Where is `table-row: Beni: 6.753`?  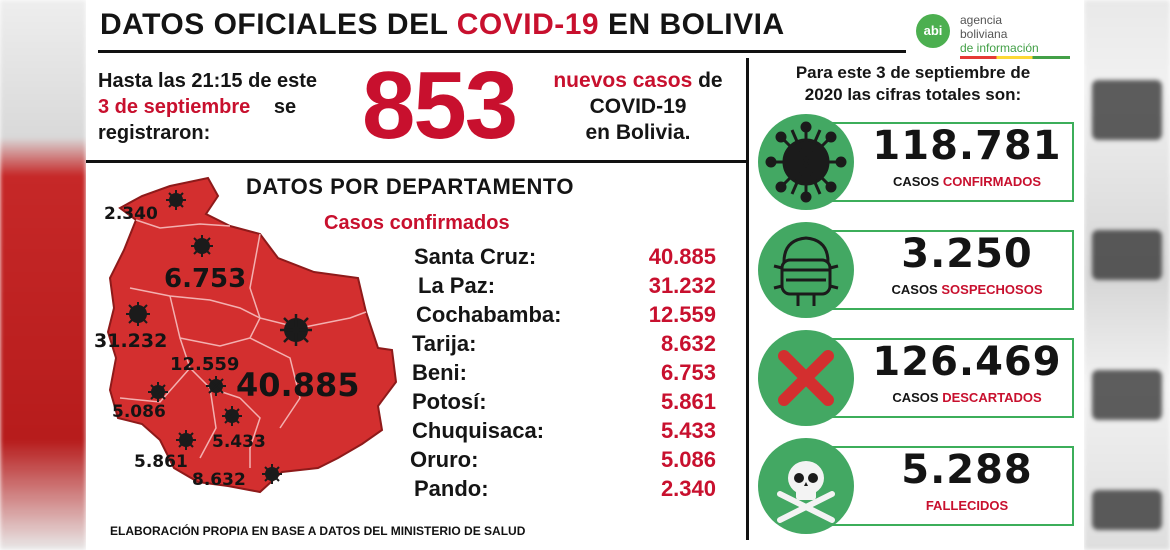 table-row: Beni: 6.753 is located at coordinates (564, 372).